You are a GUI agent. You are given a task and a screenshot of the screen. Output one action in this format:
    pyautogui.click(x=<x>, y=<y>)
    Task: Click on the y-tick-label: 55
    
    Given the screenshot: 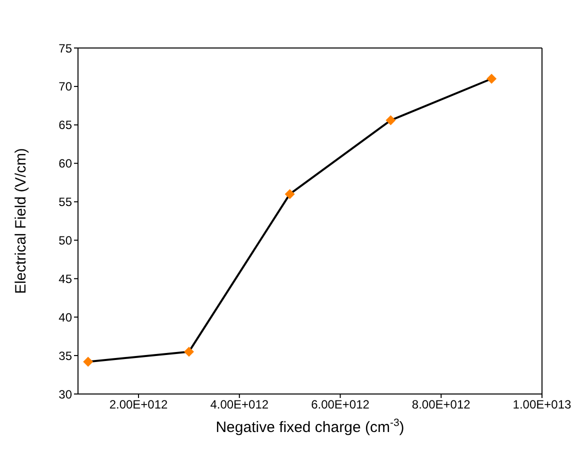 What is the action you would take?
    pyautogui.click(x=65, y=202)
    